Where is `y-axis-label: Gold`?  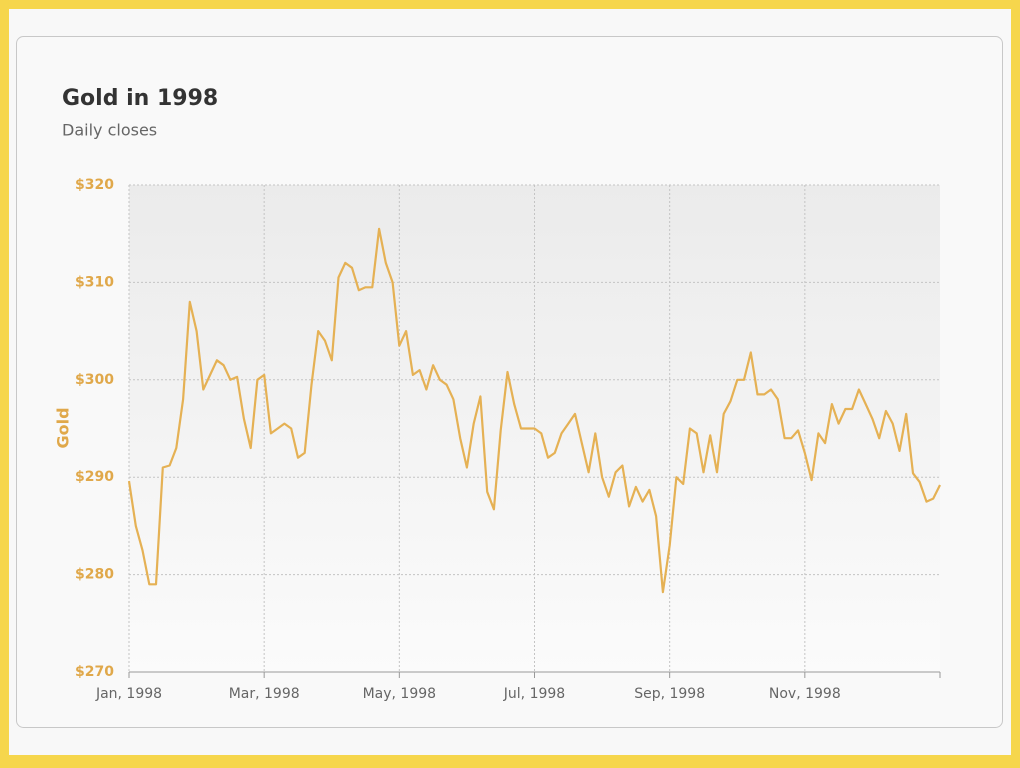 y-axis-label: Gold is located at coordinates (63, 427).